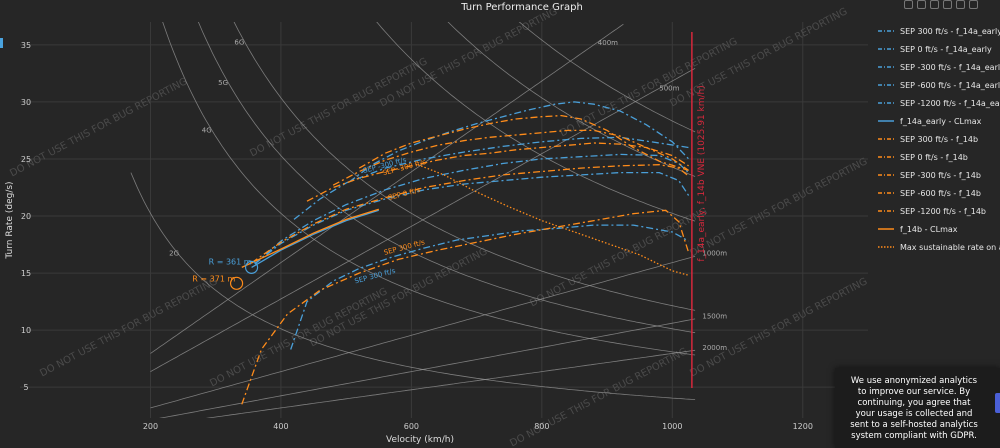 The width and height of the screenshot is (1000, 448). What do you see at coordinates (608, 43) in the screenshot?
I see `radius-curve-label-0: 400m` at bounding box center [608, 43].